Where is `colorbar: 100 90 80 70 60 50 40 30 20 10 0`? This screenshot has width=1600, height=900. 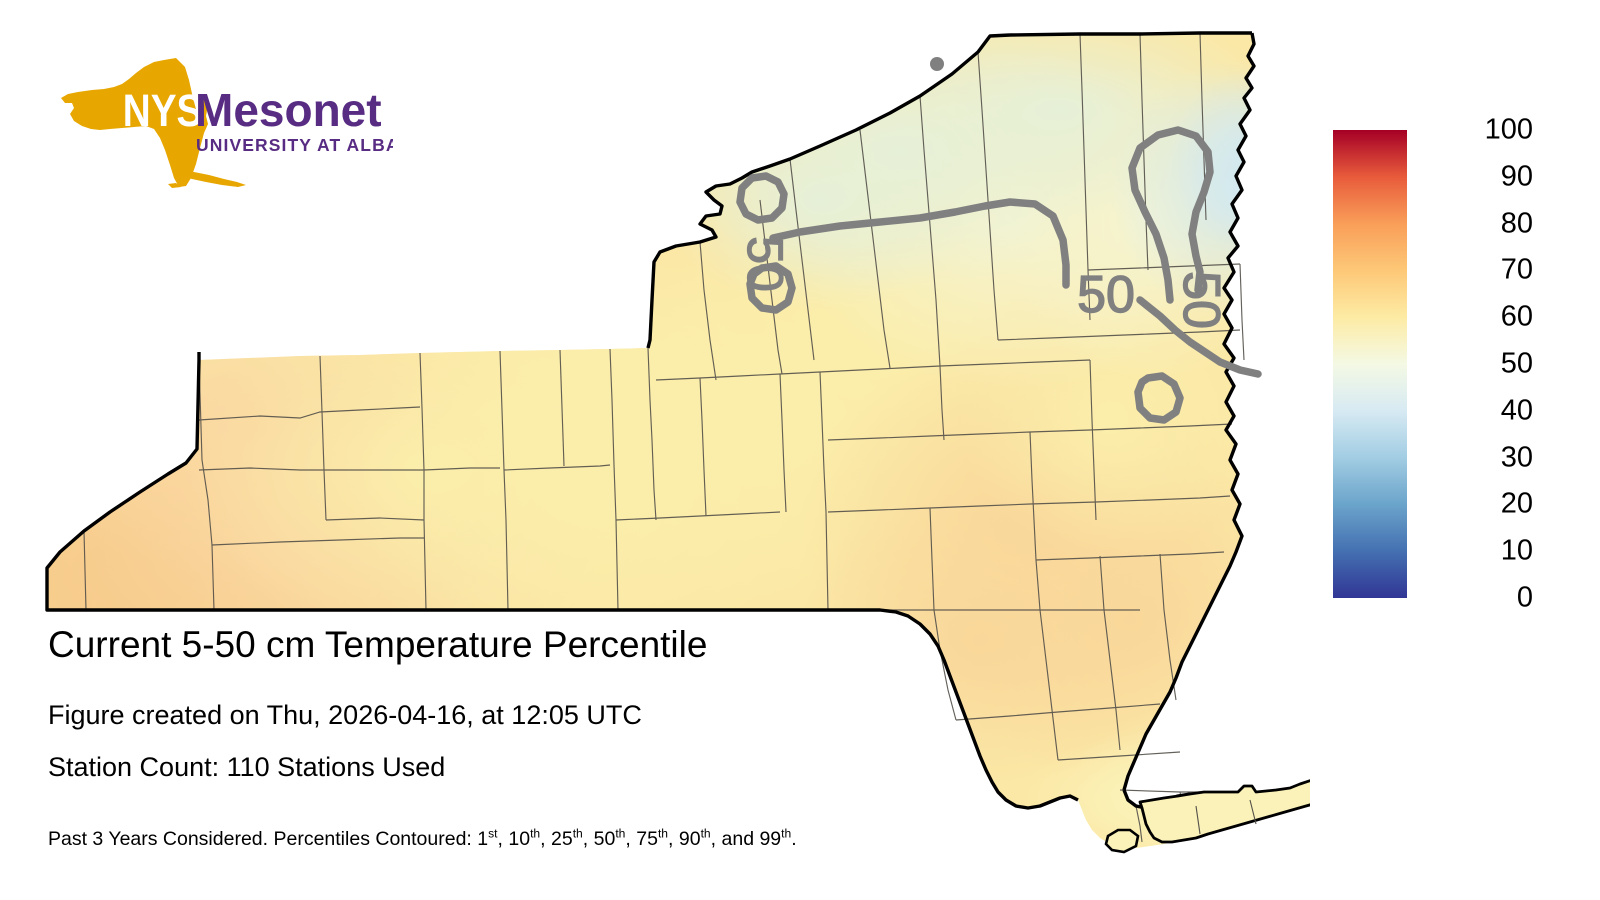
colorbar: 100 90 80 70 60 50 40 30 20 10 0 is located at coordinates (1458, 363).